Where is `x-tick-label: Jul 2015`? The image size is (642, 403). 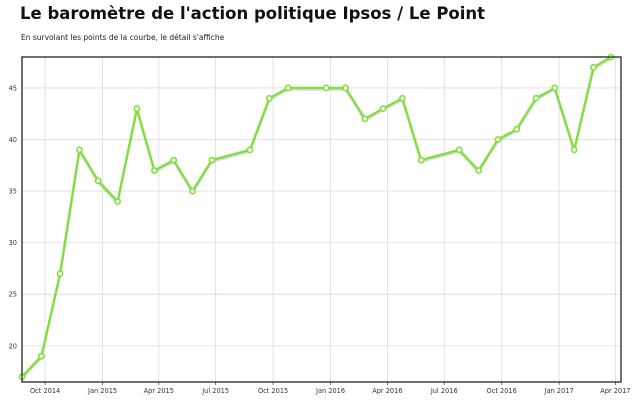 x-tick-label: Jul 2015 is located at coordinates (215, 391).